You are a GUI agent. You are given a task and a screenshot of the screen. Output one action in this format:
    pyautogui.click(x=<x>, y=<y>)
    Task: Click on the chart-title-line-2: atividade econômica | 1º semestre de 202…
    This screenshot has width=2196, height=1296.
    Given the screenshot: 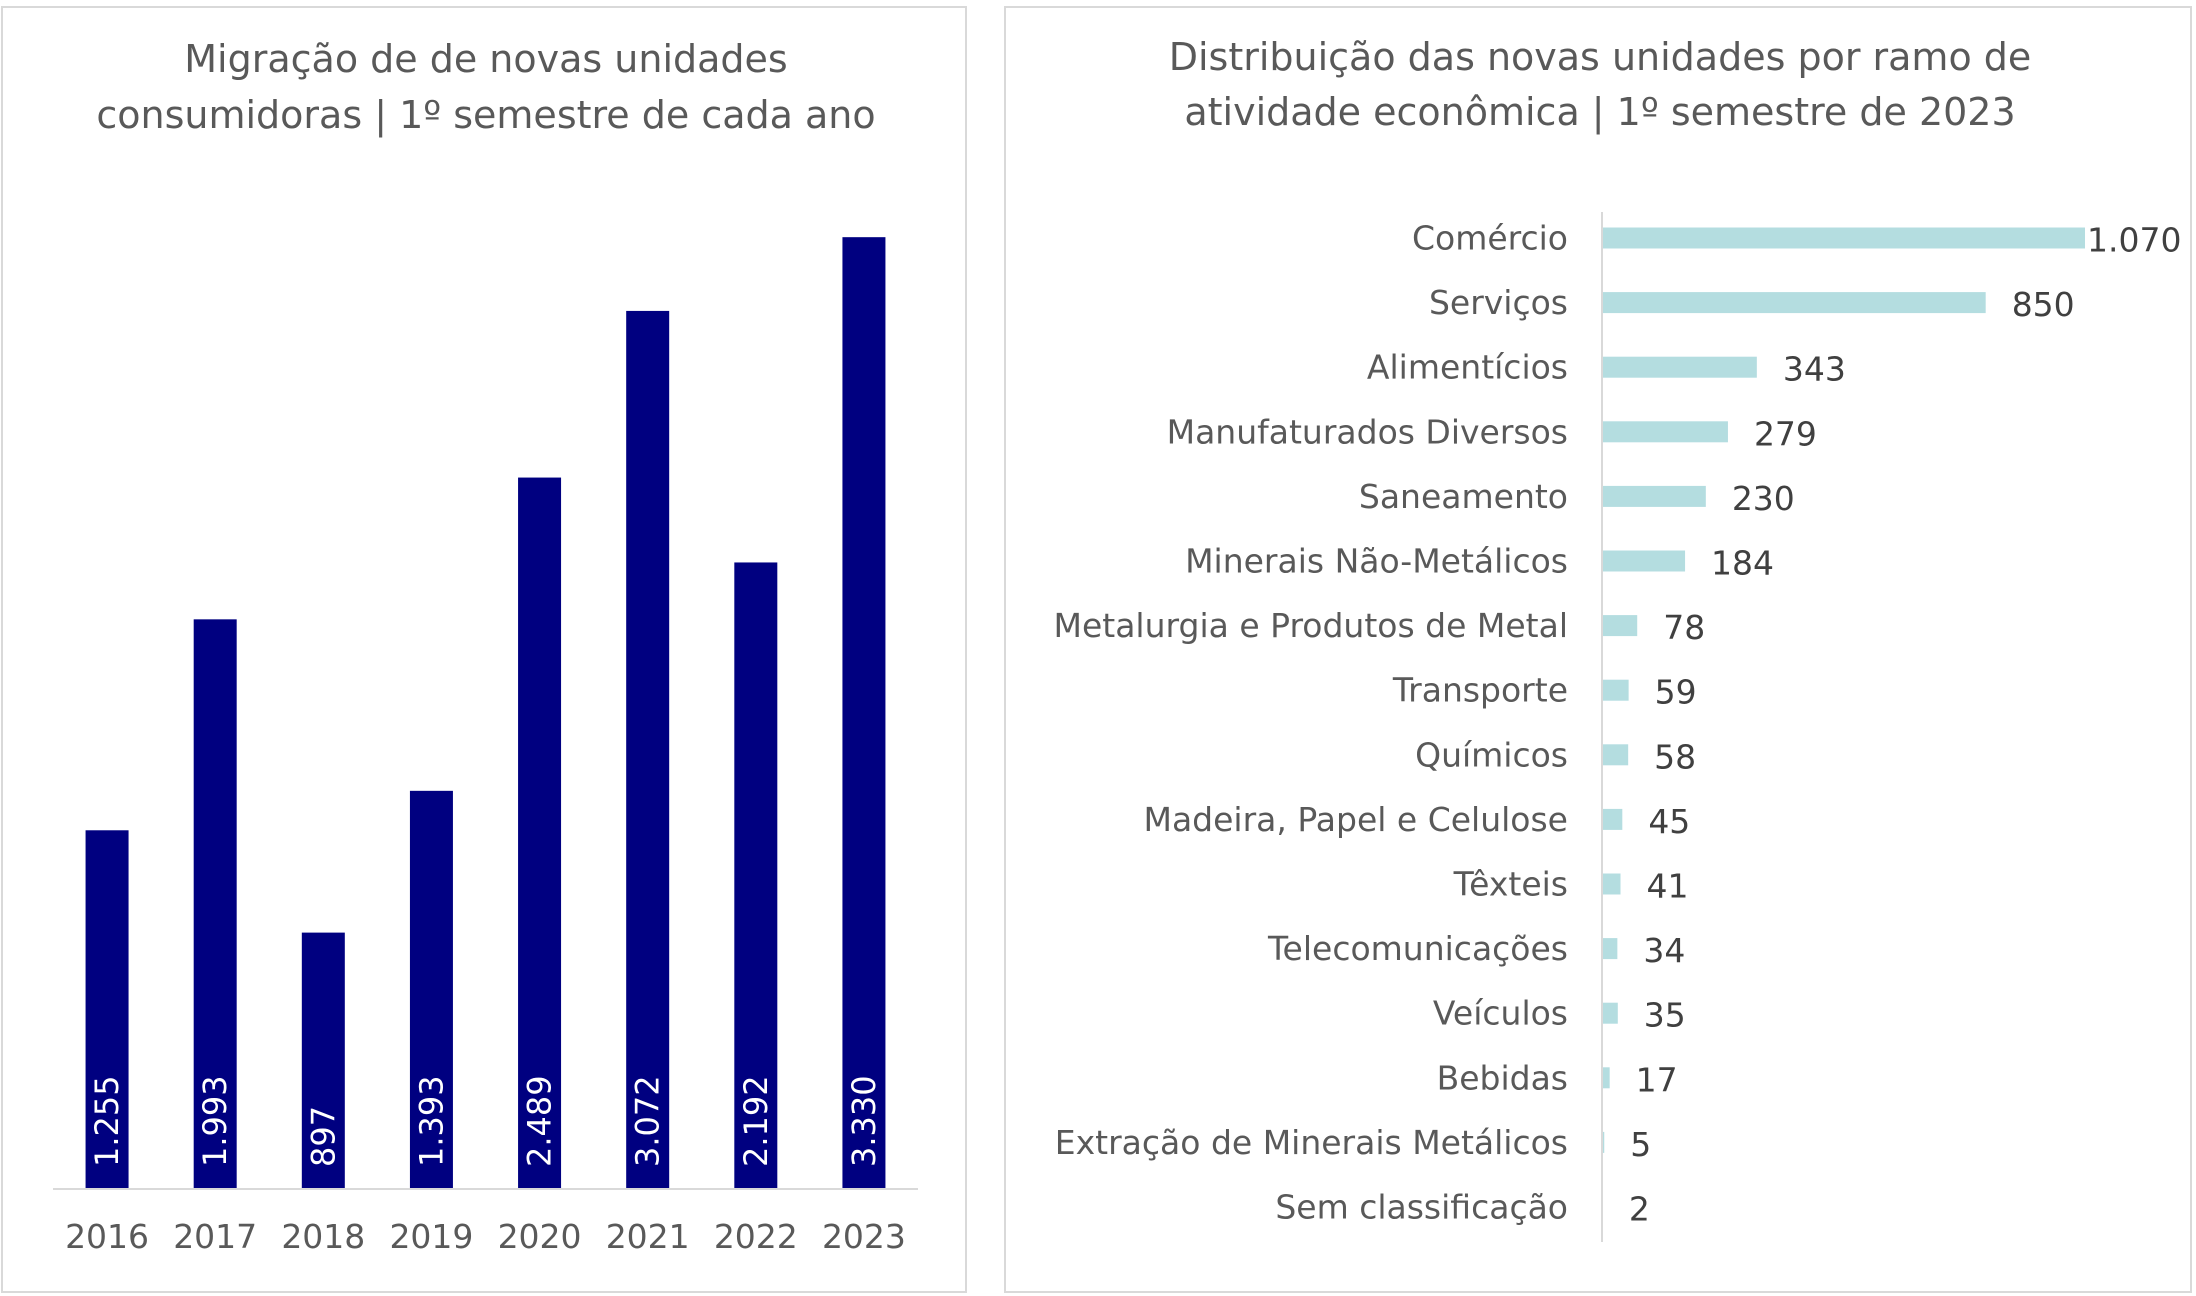 What is the action you would take?
    pyautogui.click(x=1599, y=112)
    